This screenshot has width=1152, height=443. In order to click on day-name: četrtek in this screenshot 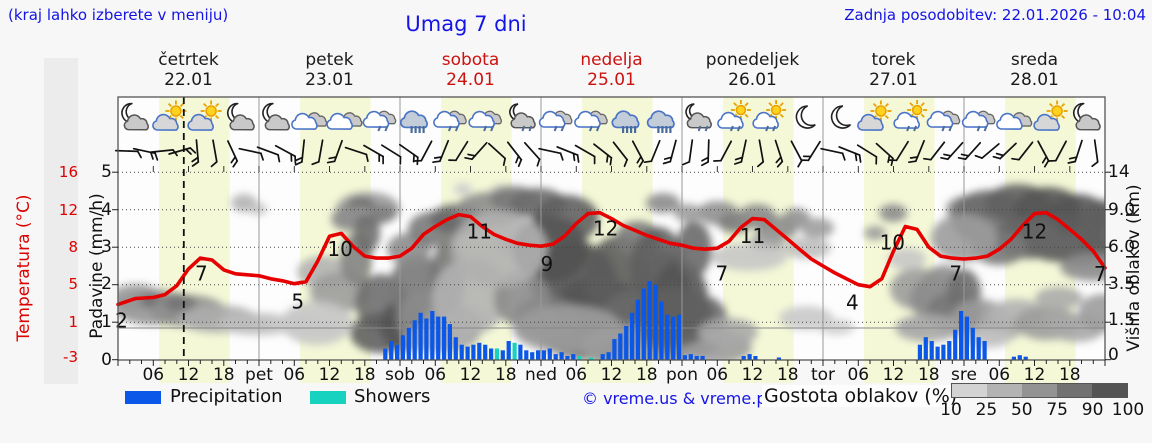, I will do `click(188, 60)`.